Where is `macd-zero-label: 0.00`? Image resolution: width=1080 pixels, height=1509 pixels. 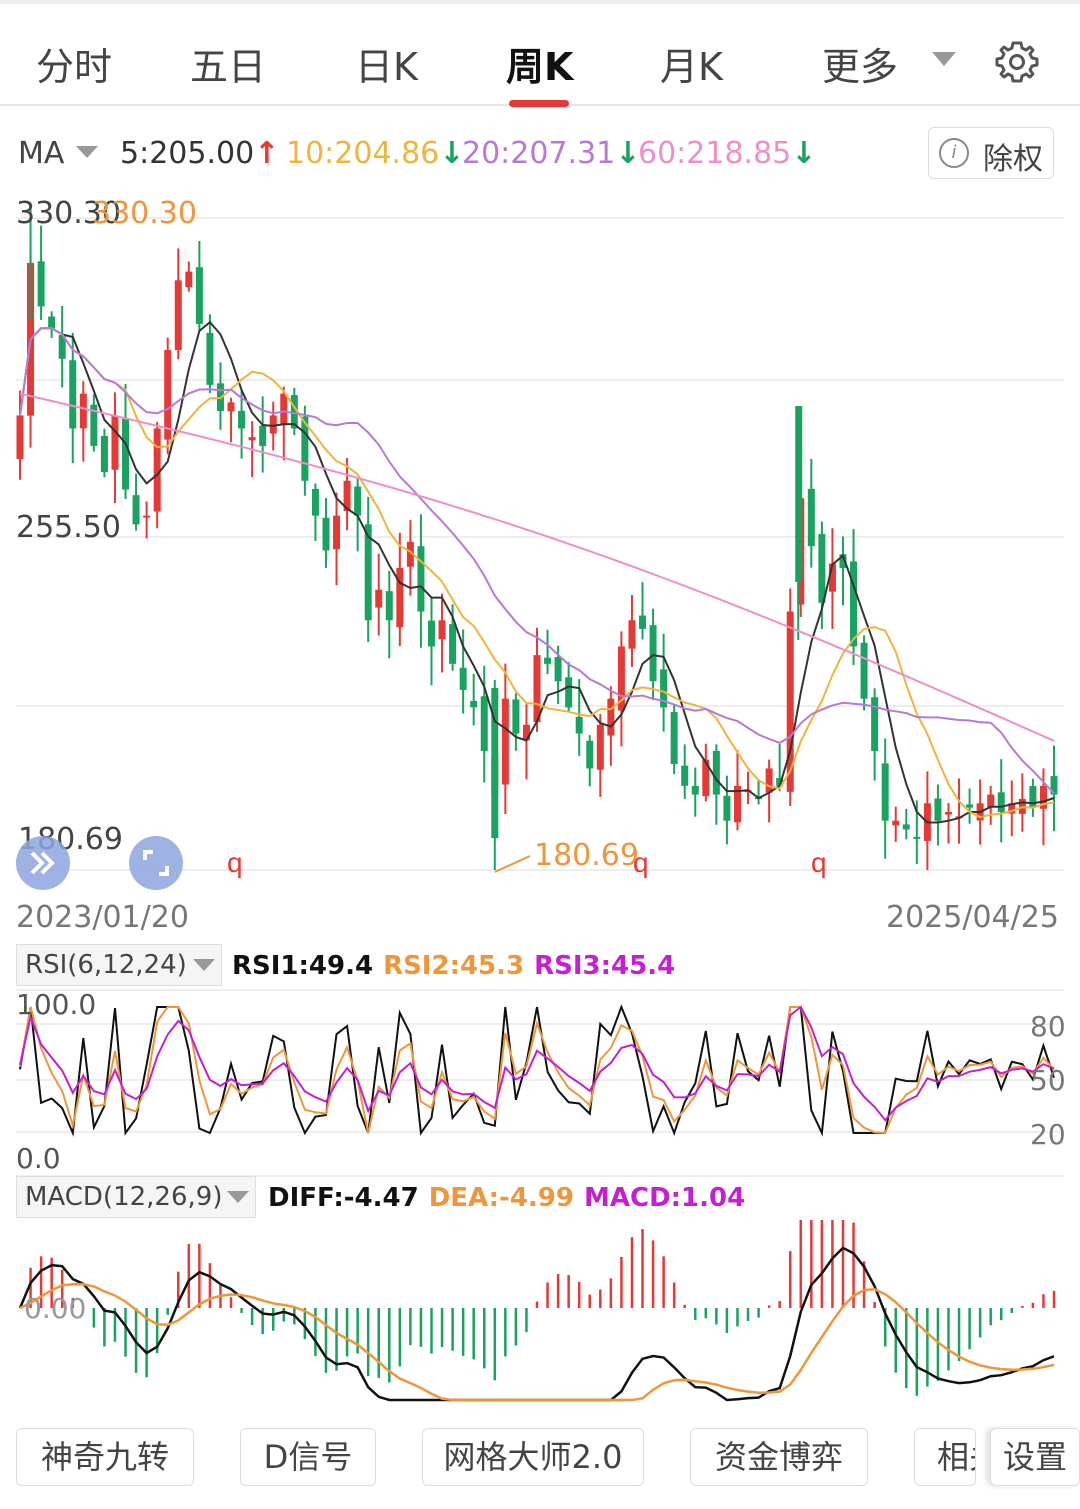
macd-zero-label: 0.00 is located at coordinates (55, 1308).